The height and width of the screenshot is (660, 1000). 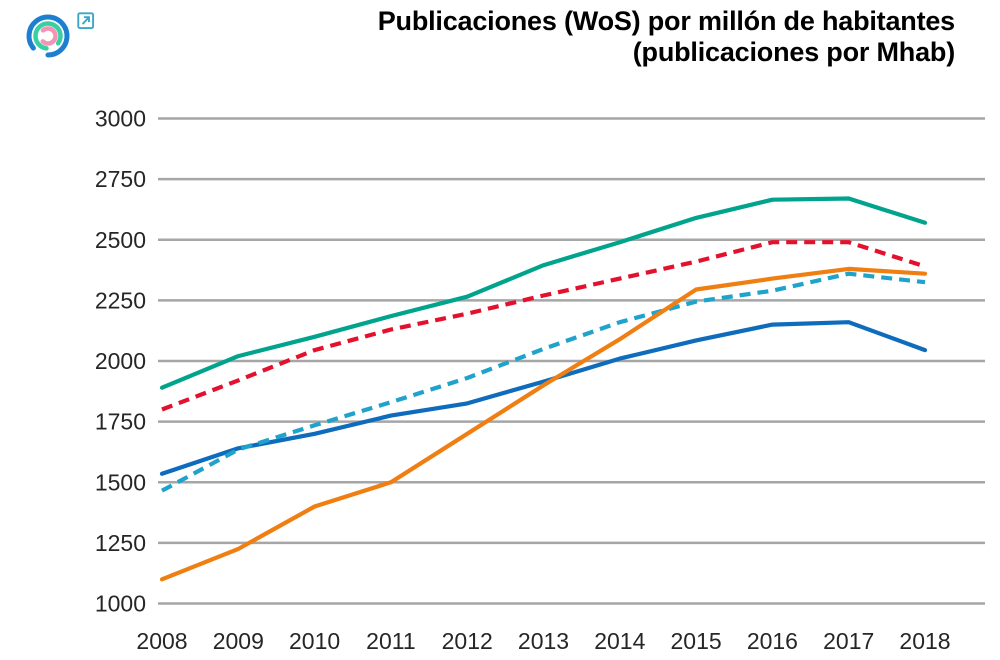 I want to click on y-tick-label: 2750, so click(x=120, y=179).